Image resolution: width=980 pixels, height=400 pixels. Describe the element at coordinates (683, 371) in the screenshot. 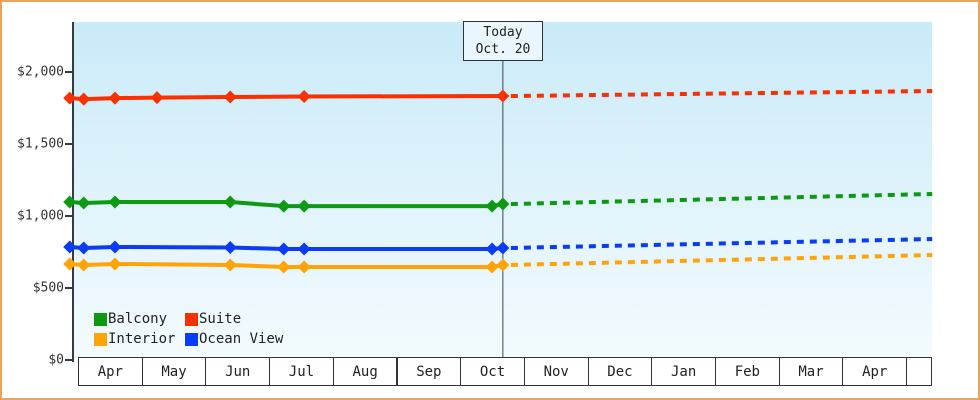

I see `month-cell-jan-9: Jan` at that location.